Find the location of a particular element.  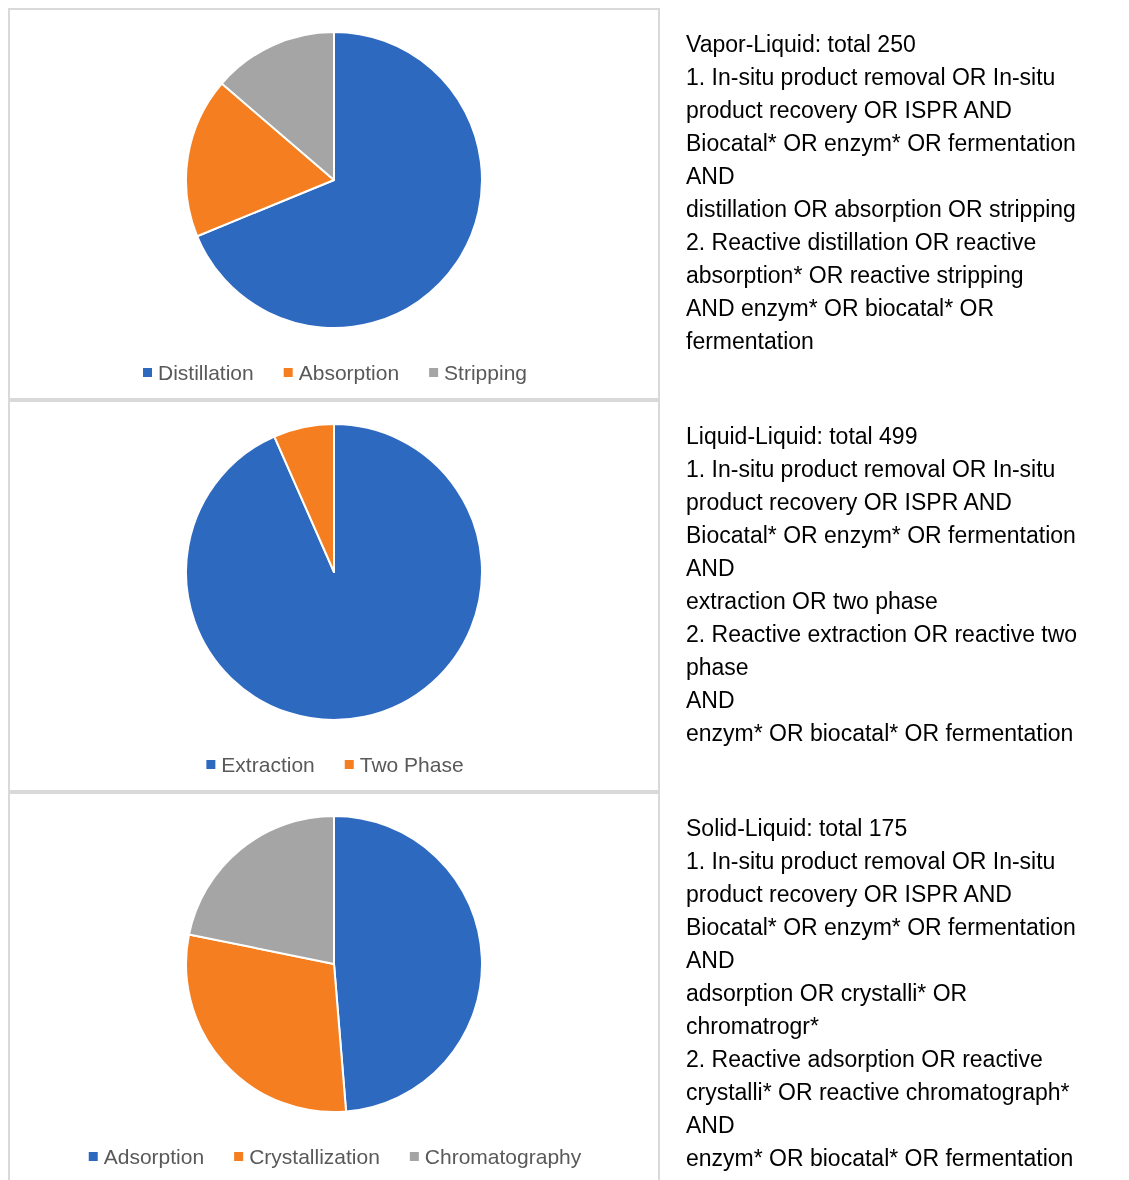

text: chromatrogr* is located at coordinates (753, 1026).